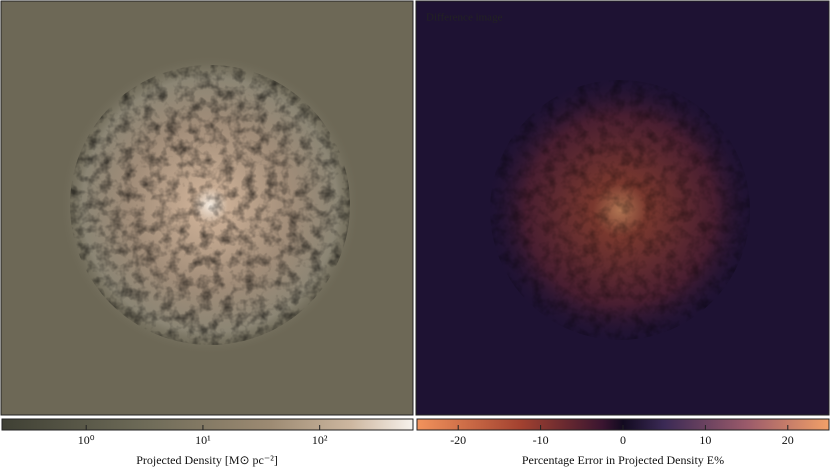 The width and height of the screenshot is (830, 470). What do you see at coordinates (623, 460) in the screenshot?
I see `colorbar-label: Percentage Error in Projected Density E%` at bounding box center [623, 460].